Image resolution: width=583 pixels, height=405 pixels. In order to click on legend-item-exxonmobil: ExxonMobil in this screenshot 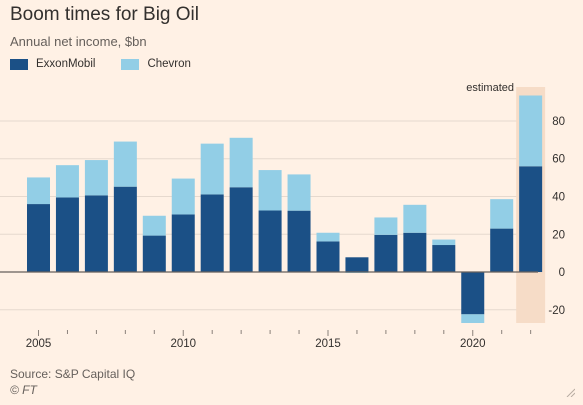, I will do `click(52, 64)`.